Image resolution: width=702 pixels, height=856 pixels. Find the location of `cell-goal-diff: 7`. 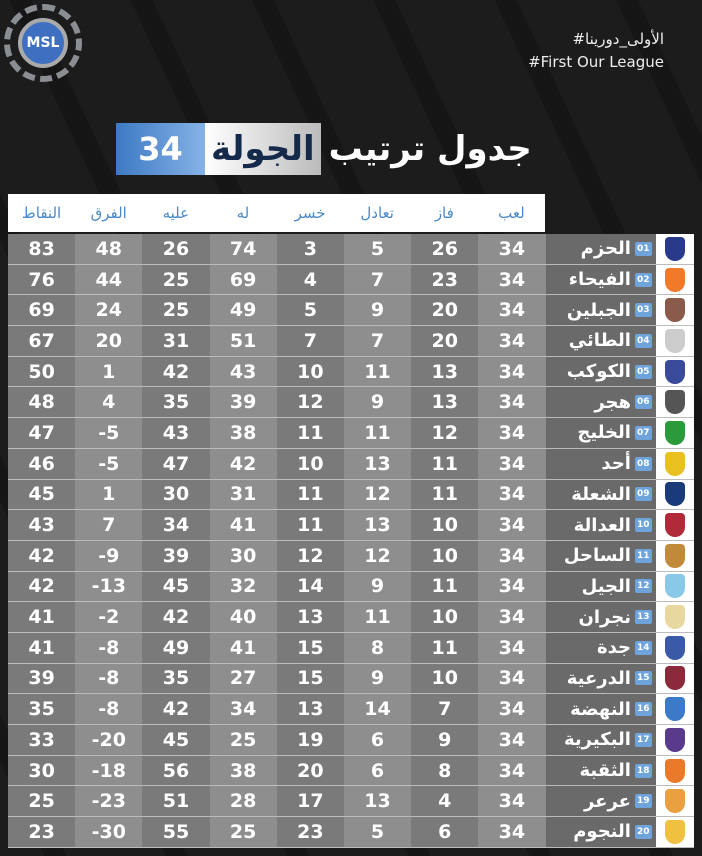

cell-goal-diff: 7 is located at coordinates (109, 525).